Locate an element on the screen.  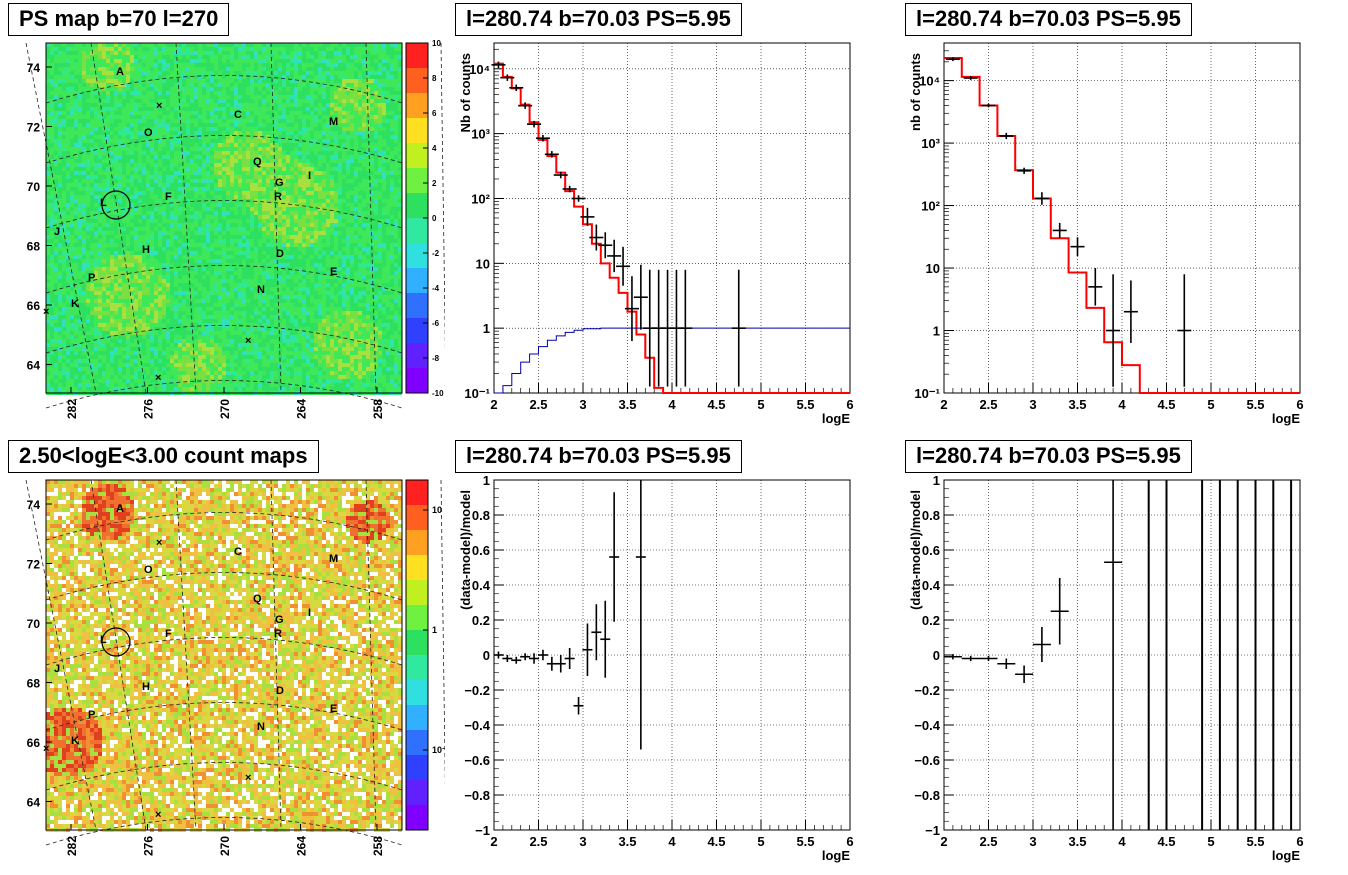
colorbar-tick-label: 6 is located at coordinates (434, 113).